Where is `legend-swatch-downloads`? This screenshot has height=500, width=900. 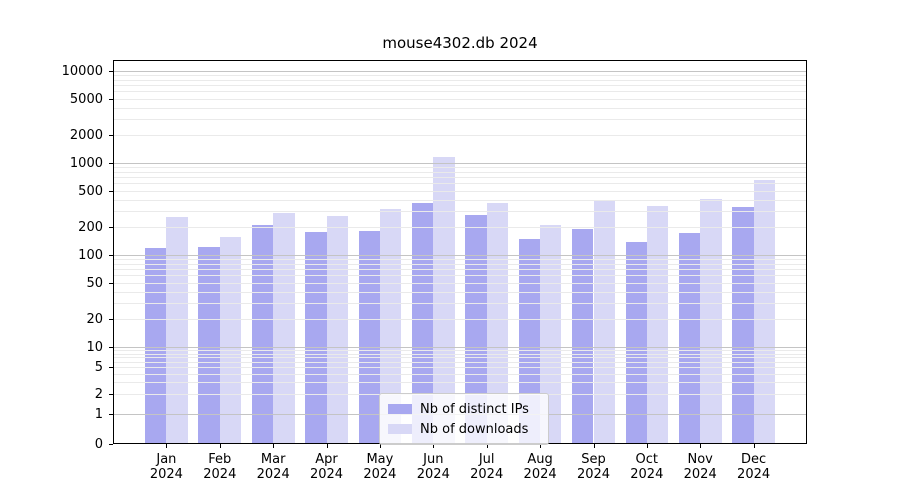 legend-swatch-downloads is located at coordinates (400, 429).